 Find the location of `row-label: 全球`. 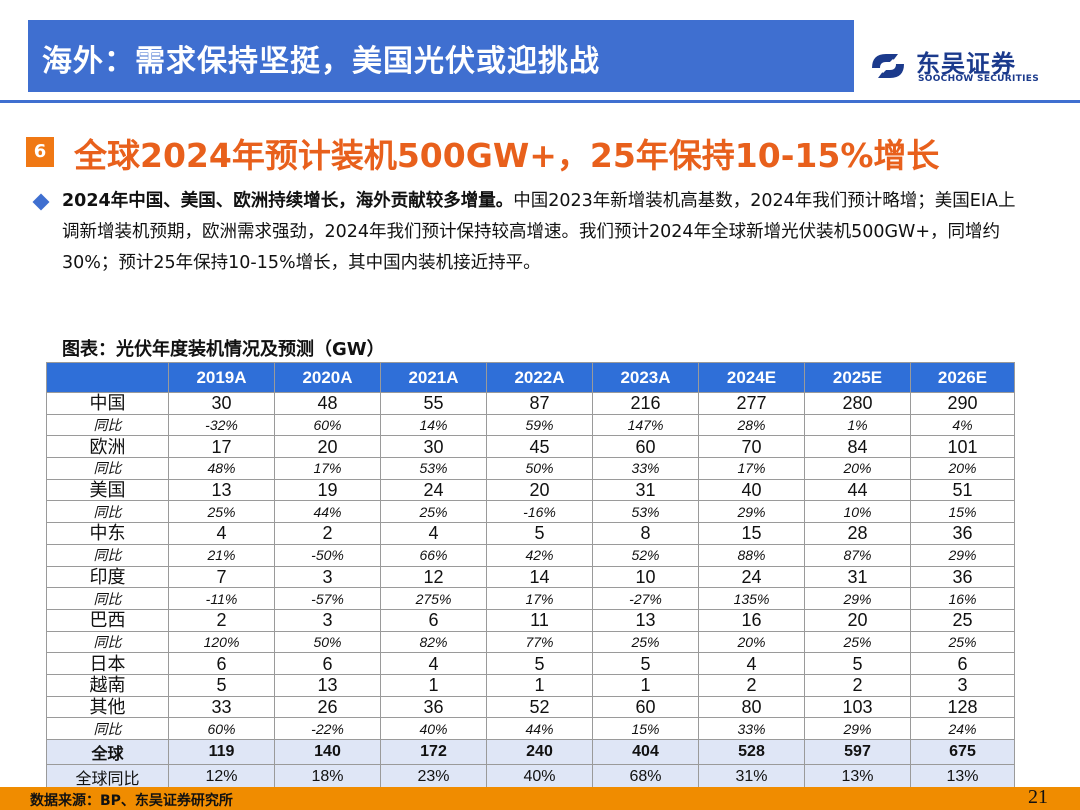

row-label: 全球 is located at coordinates (107, 752).